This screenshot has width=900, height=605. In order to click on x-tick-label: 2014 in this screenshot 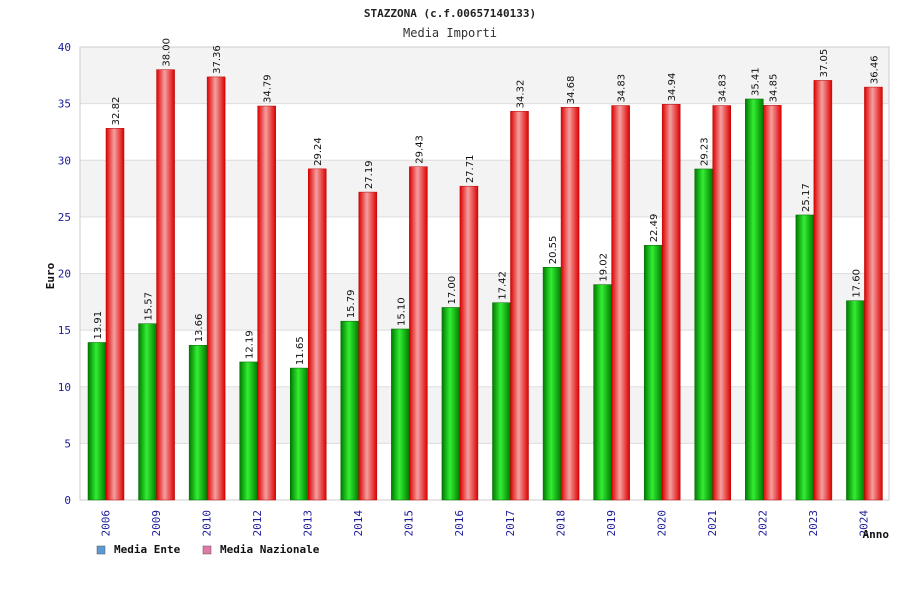, I will do `click(358, 523)`.